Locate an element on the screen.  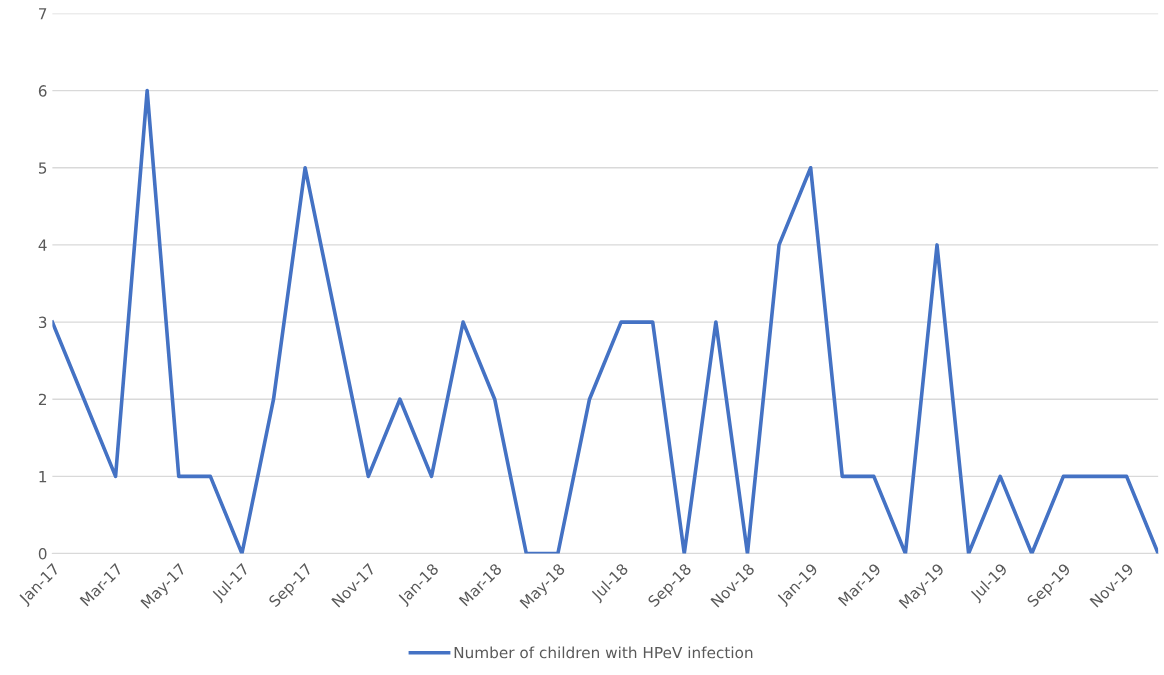
y-tick-label: 2 is located at coordinates (42, 399).